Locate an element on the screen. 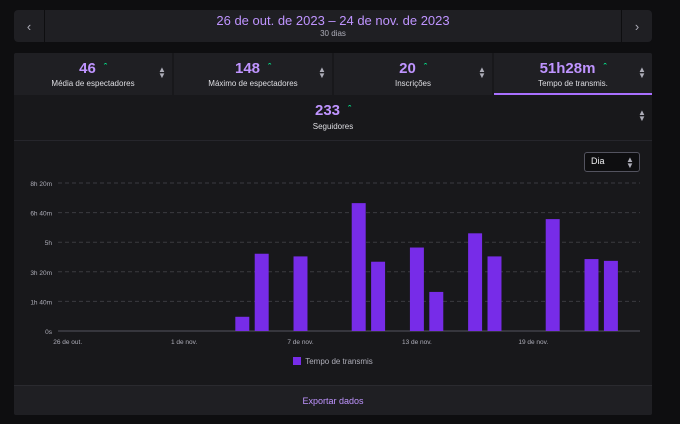 This screenshot has height=424, width=680. stat-label: Máximo de espectadores is located at coordinates (253, 83).